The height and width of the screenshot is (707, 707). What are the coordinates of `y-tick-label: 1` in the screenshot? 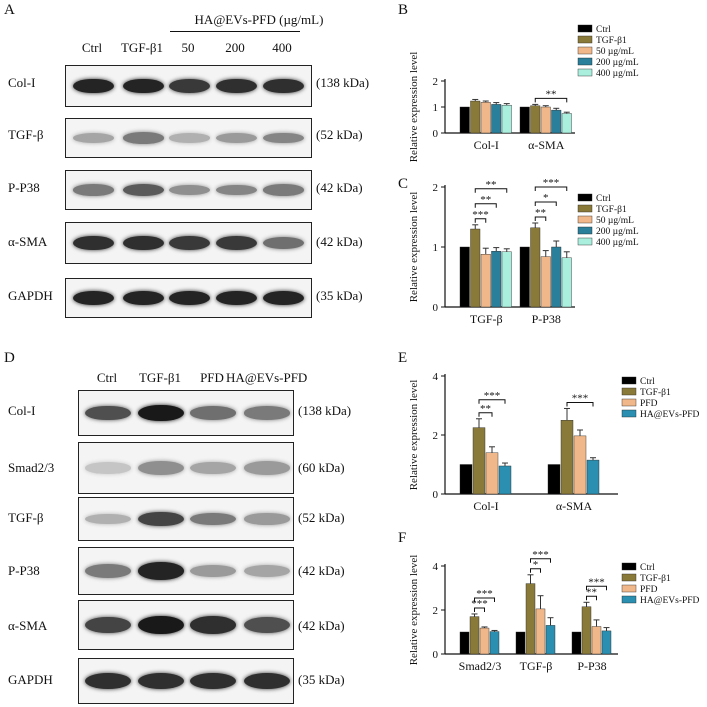 It's located at (436, 248).